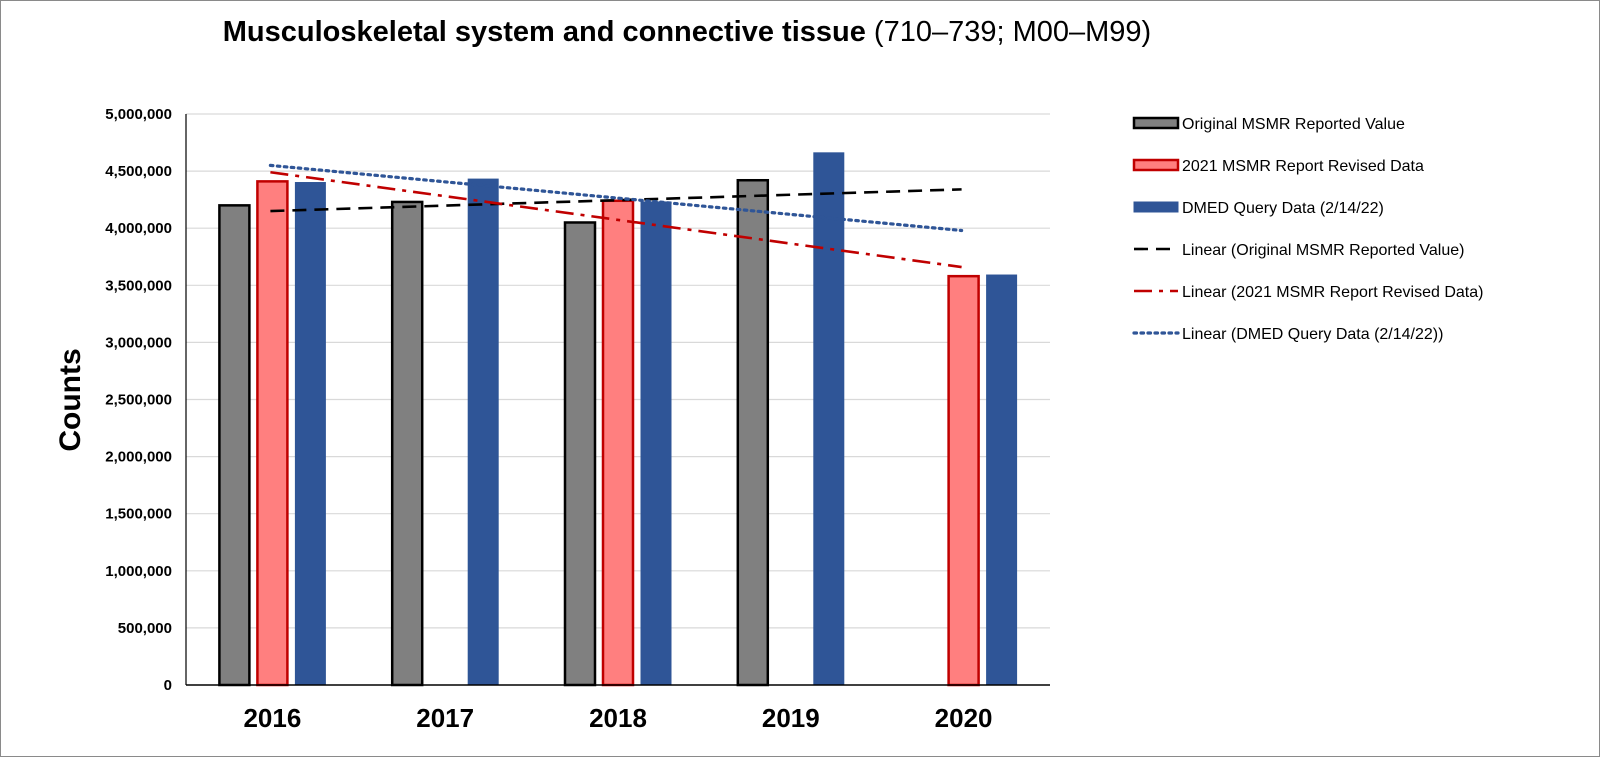  I want to click on y-tick-label: 500,000, so click(145, 628).